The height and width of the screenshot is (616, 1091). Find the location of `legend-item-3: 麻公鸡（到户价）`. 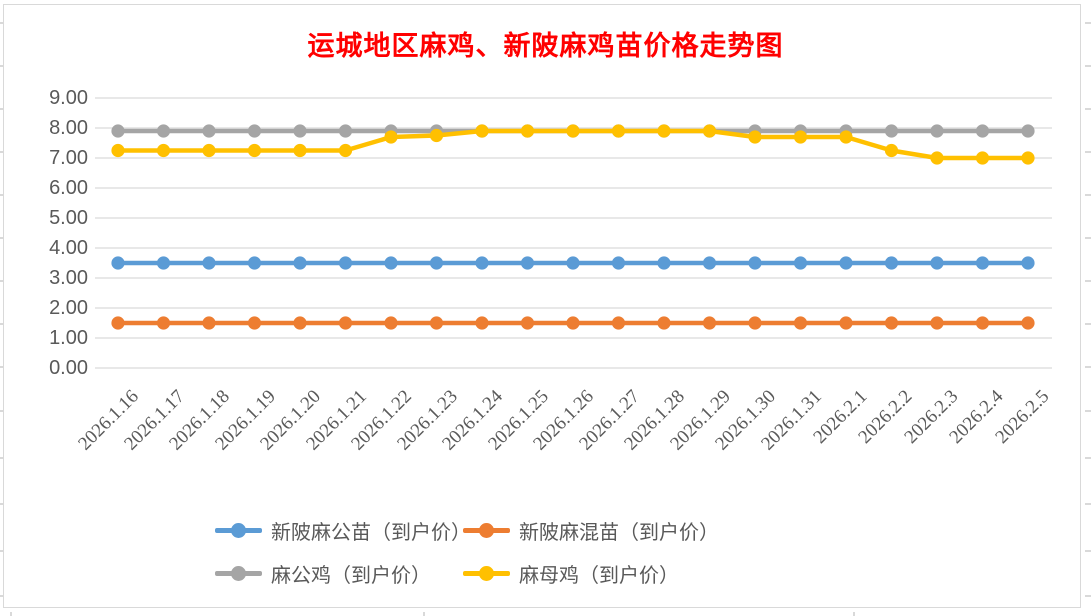

legend-item-3: 麻公鸡（到户价） is located at coordinates (323, 573).